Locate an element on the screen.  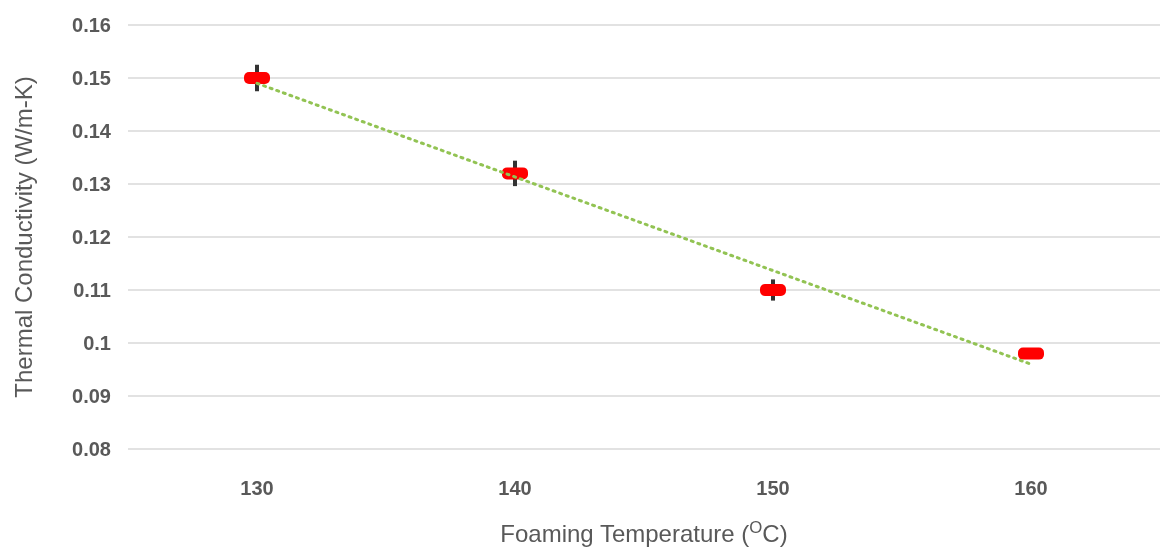
y-axis-title: Thermal Conductivity (W/m-K) is located at coordinates (23, 237).